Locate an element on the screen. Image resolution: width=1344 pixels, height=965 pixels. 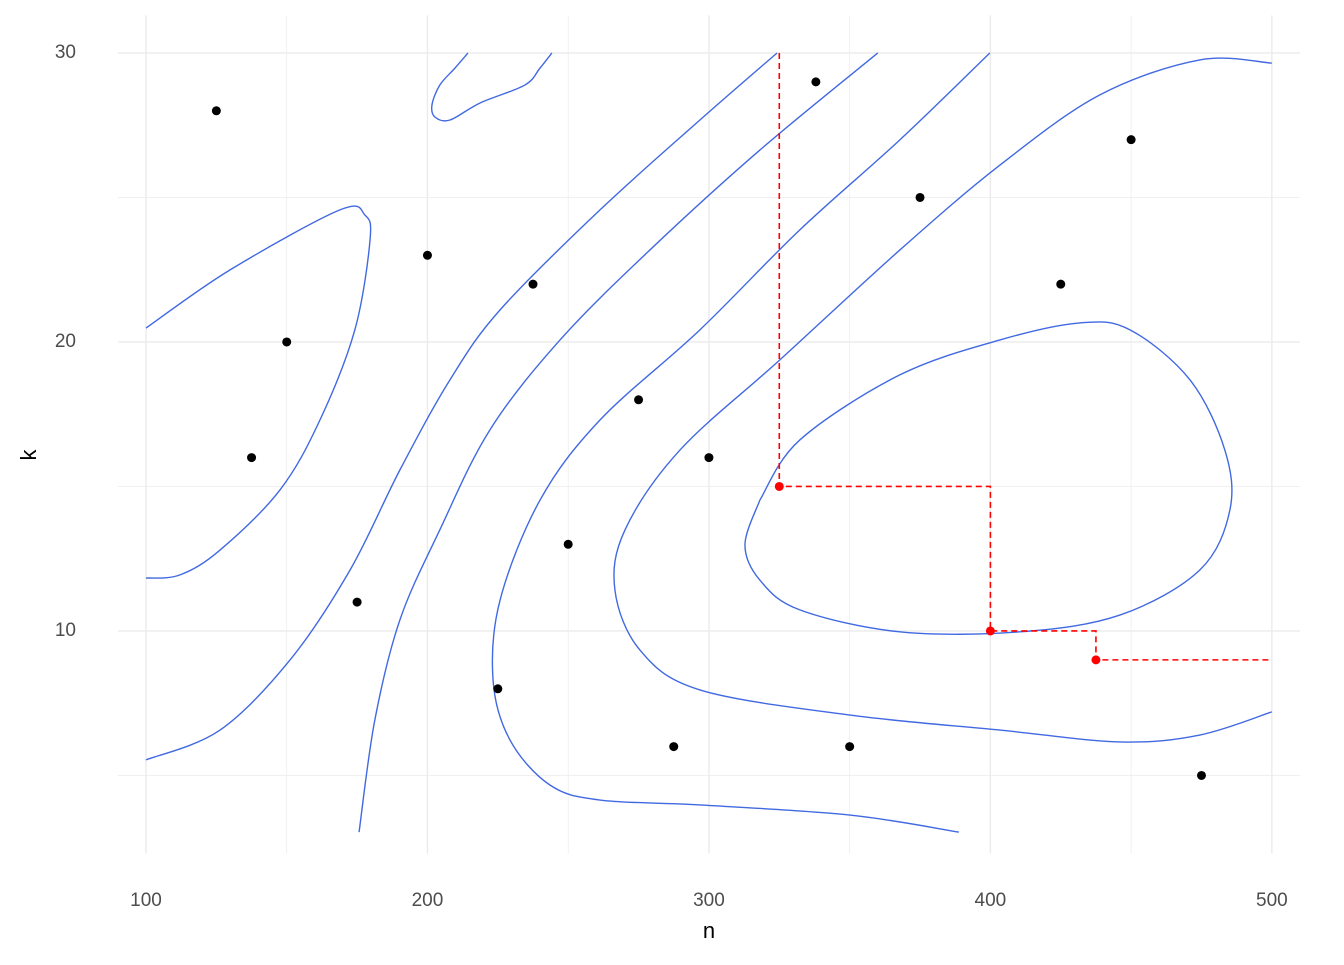
y-axis-title: k is located at coordinates (28, 455).